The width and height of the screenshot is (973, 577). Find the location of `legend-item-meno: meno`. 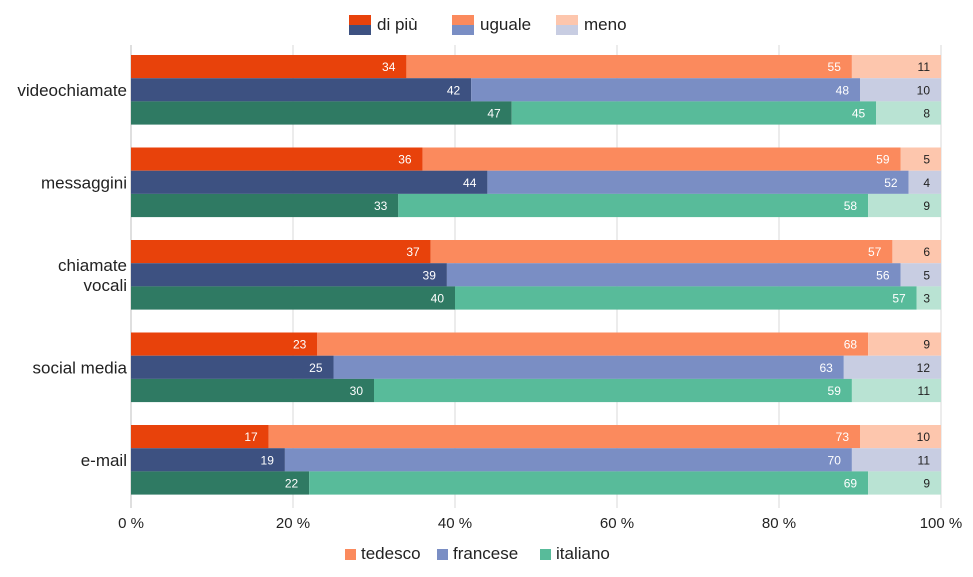

legend-item-meno: meno is located at coordinates (591, 25).